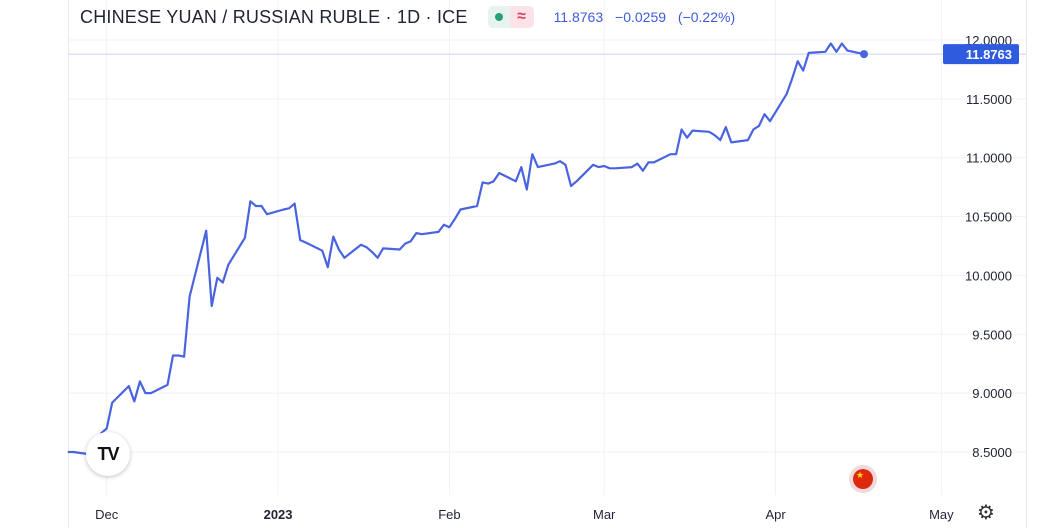  What do you see at coordinates (988, 217) in the screenshot?
I see `y-tick-label: 10.5000` at bounding box center [988, 217].